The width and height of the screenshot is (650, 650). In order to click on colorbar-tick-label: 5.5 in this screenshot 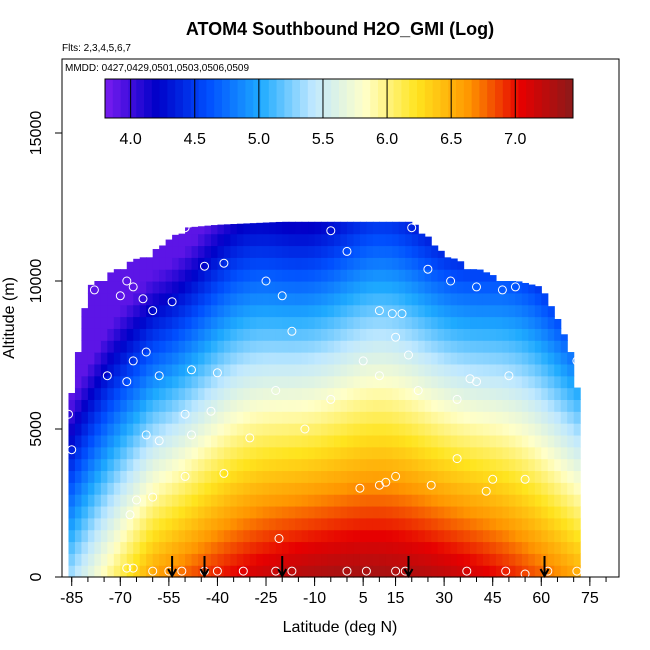, I will do `click(323, 139)`.